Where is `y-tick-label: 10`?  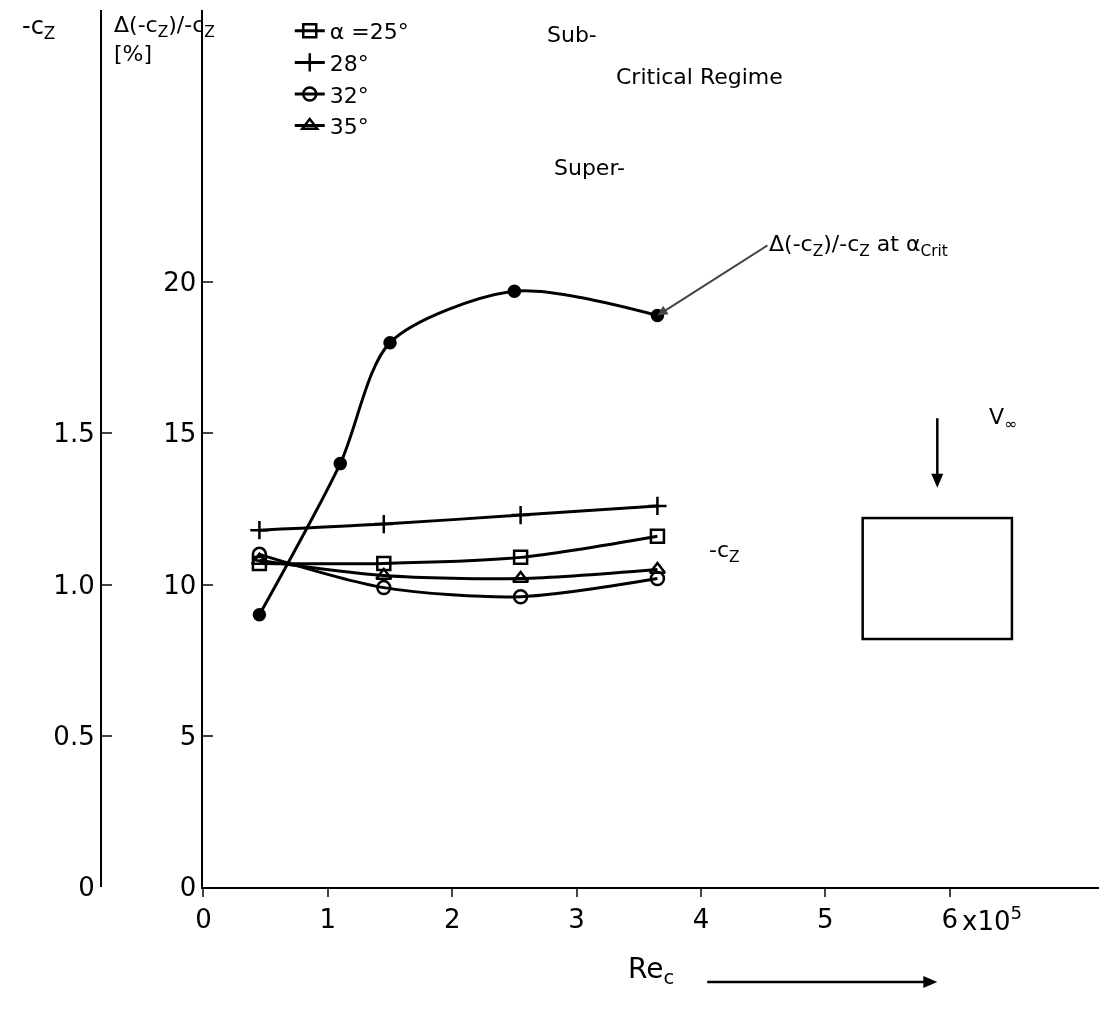 y-tick-label: 10 is located at coordinates (180, 584).